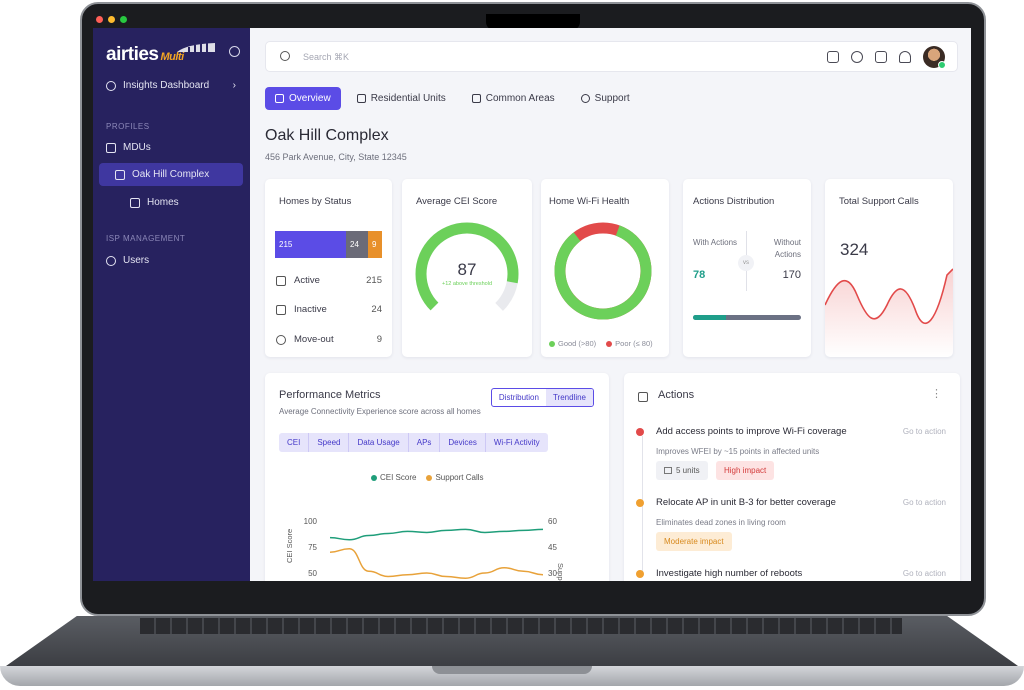 The width and height of the screenshot is (1024, 690). What do you see at coordinates (285, 56) in the screenshot?
I see `search-icon` at bounding box center [285, 56].